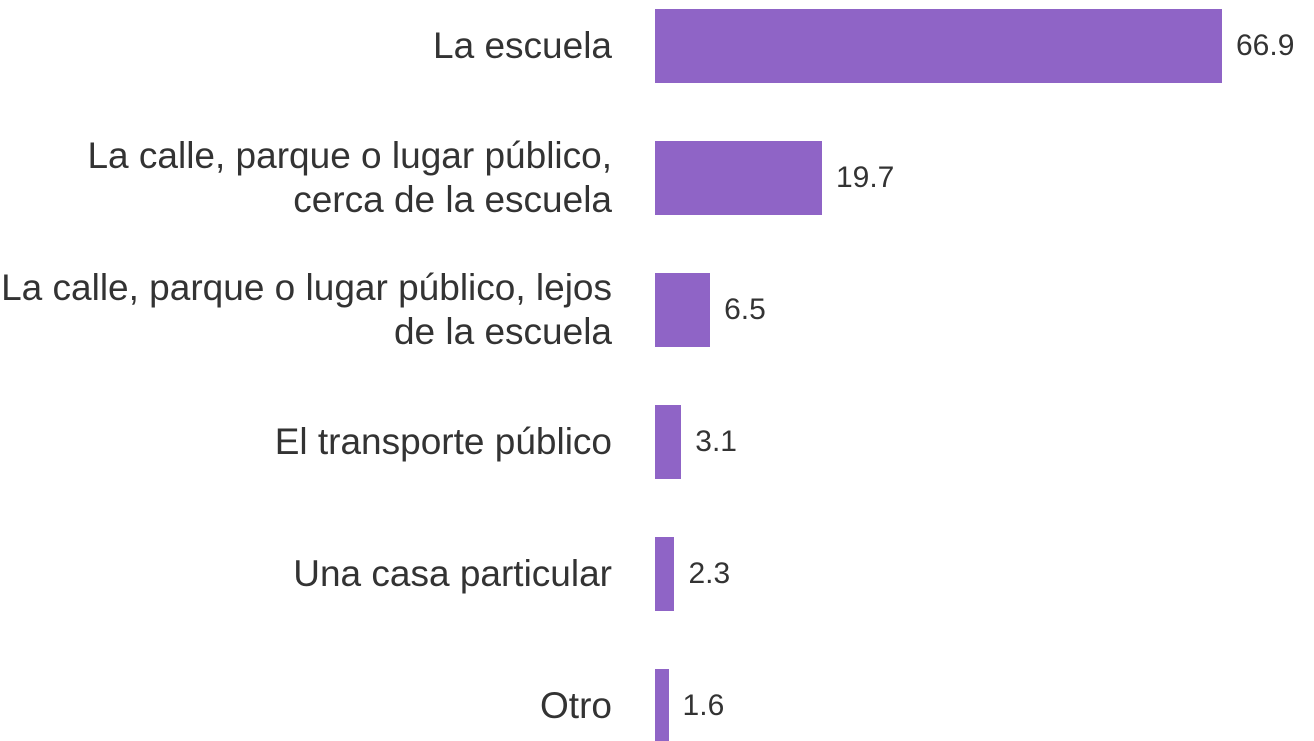  I want to click on value-label: 19.7, so click(865, 177).